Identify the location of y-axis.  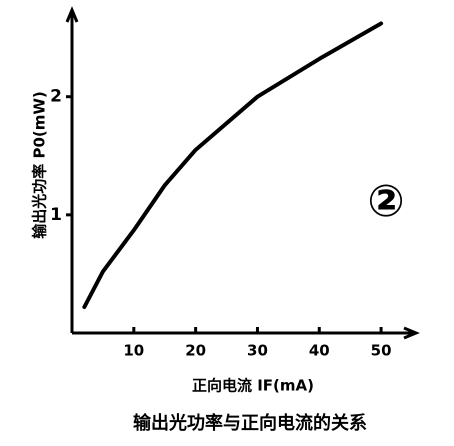
(72, 169).